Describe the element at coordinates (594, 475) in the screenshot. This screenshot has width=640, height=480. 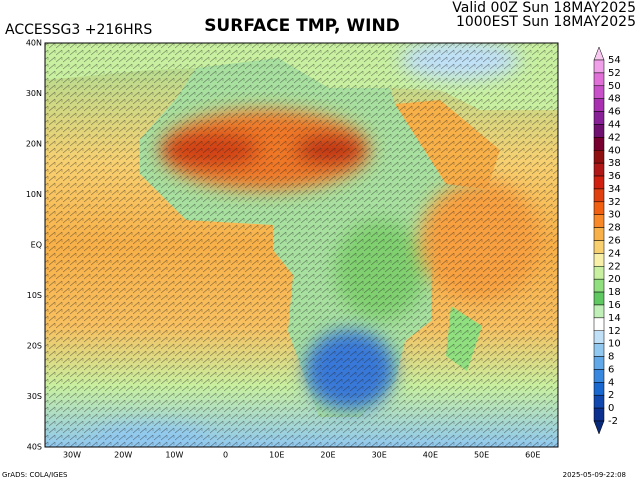
I see `timestamp: 2025-05-09-22:08` at that location.